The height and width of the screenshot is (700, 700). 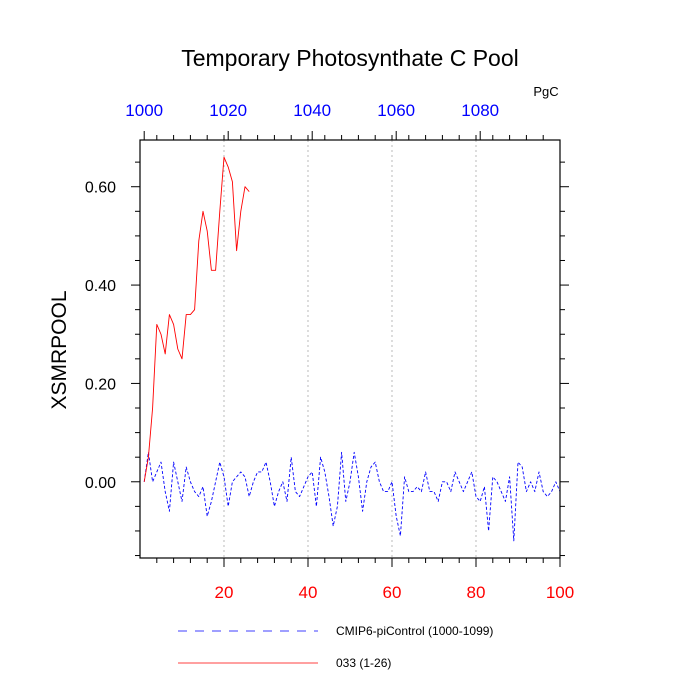 What do you see at coordinates (228, 110) in the screenshot?
I see `x-top-tick-label-1020: 1020` at bounding box center [228, 110].